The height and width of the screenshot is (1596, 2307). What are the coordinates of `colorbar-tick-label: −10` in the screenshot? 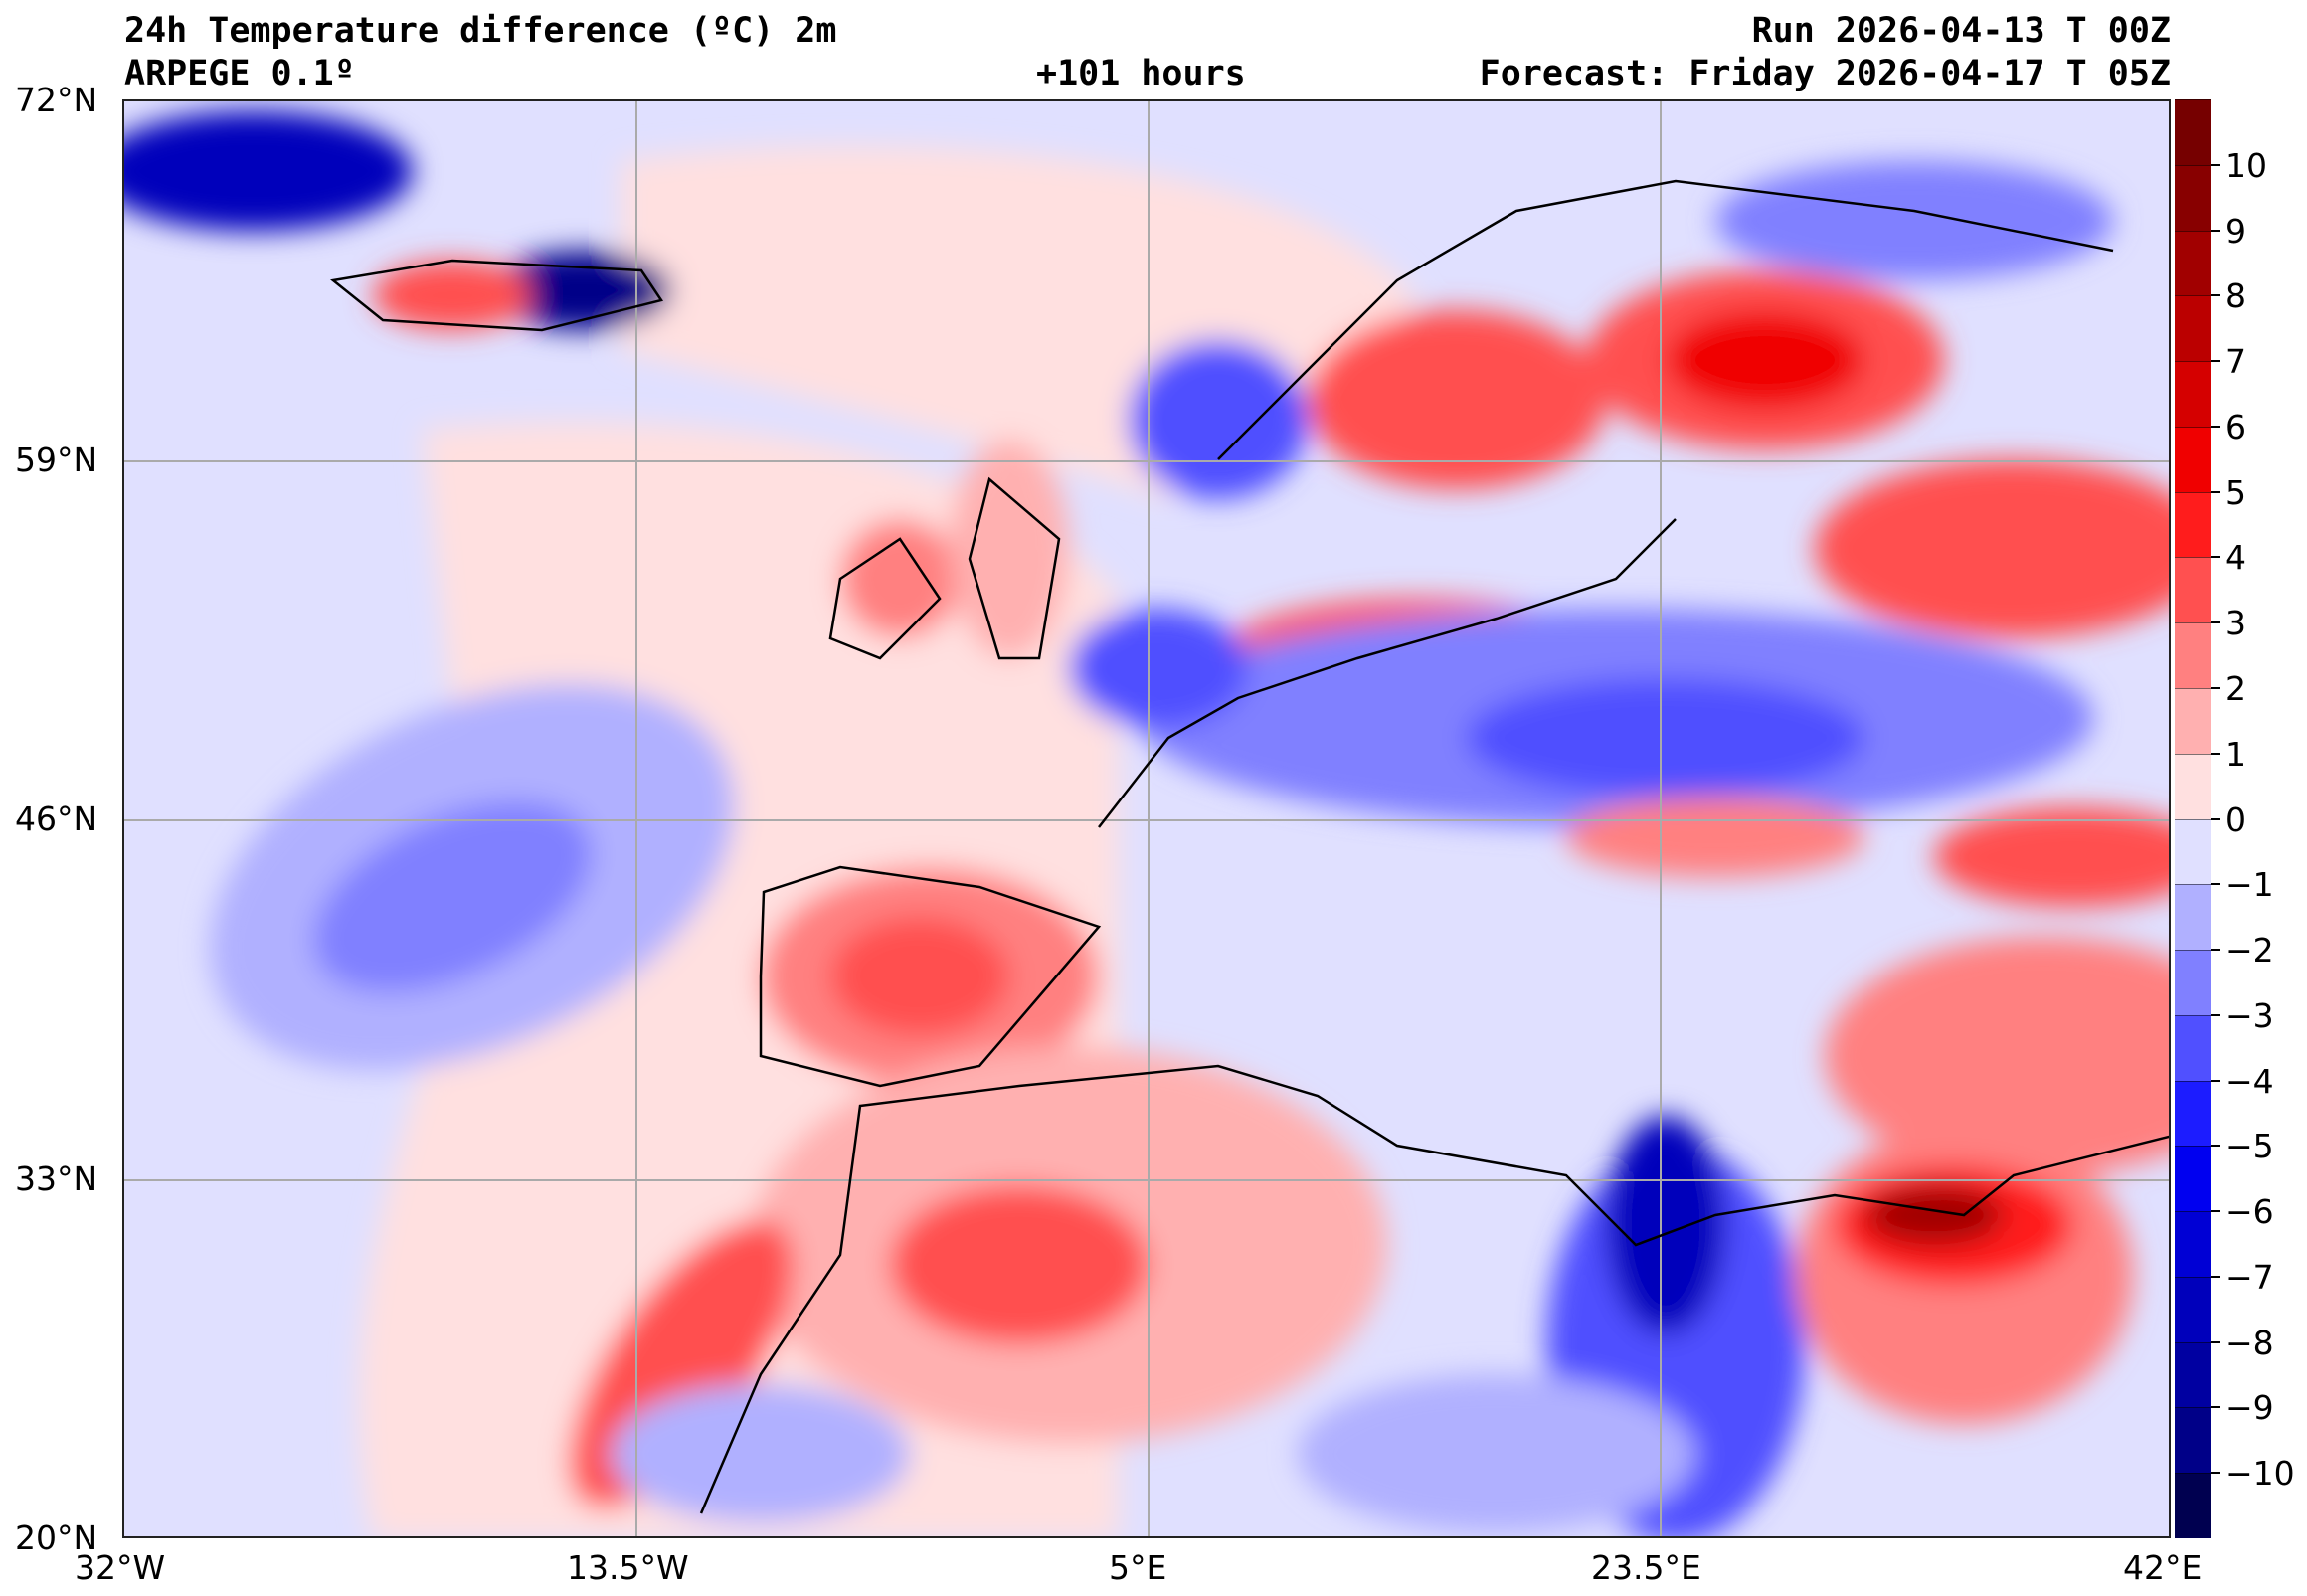 It's located at (2260, 1474).